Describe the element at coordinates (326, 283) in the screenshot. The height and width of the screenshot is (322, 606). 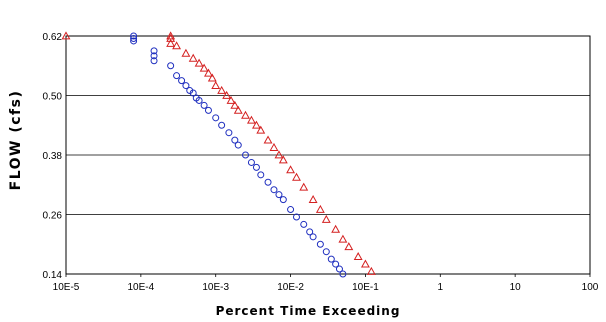
I see `x-axis-ticks: 10E-5 10E-4 10E-3 10E-2 10E-1 1 10 100` at that location.